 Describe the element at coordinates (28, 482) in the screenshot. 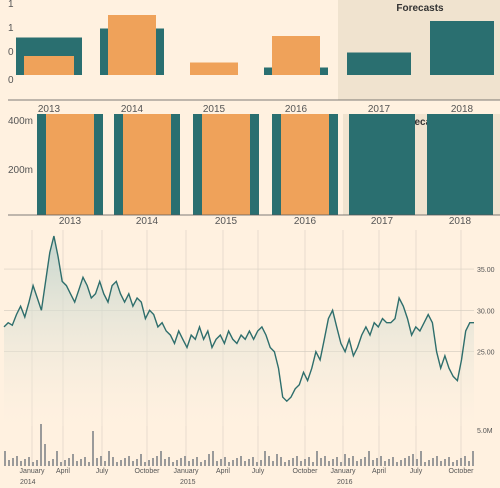

I see `year-label: 2014` at that location.